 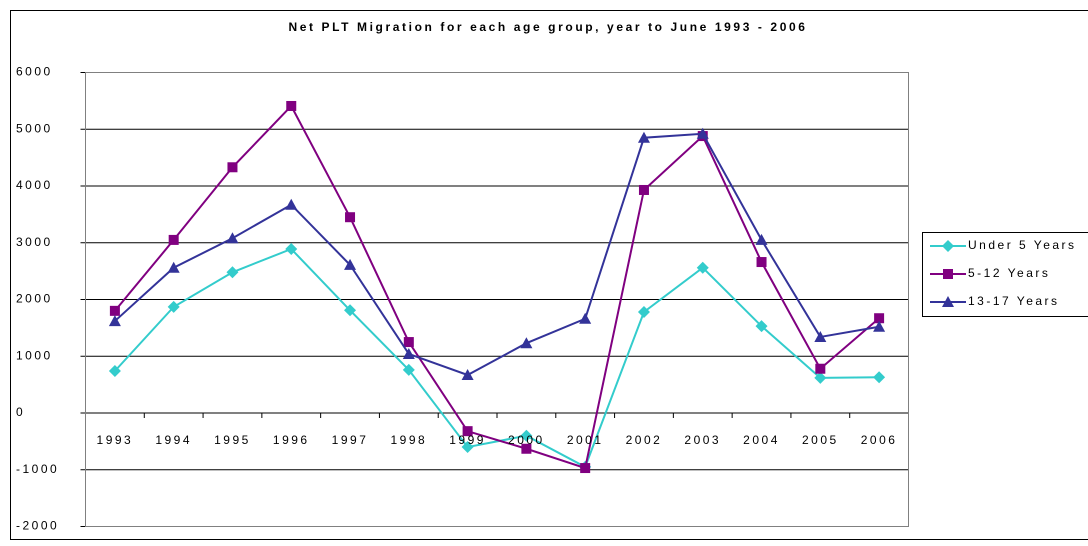 I want to click on x-tick-label: 2006, so click(x=879, y=440).